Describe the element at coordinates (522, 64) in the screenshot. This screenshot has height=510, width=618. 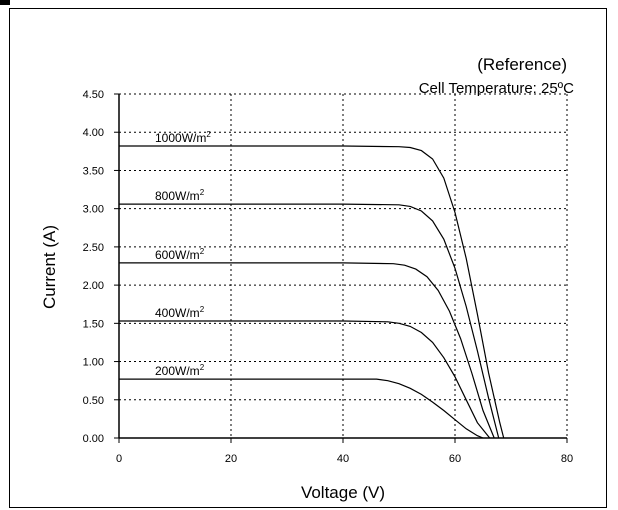
I see `chart-title: (Reference)` at that location.